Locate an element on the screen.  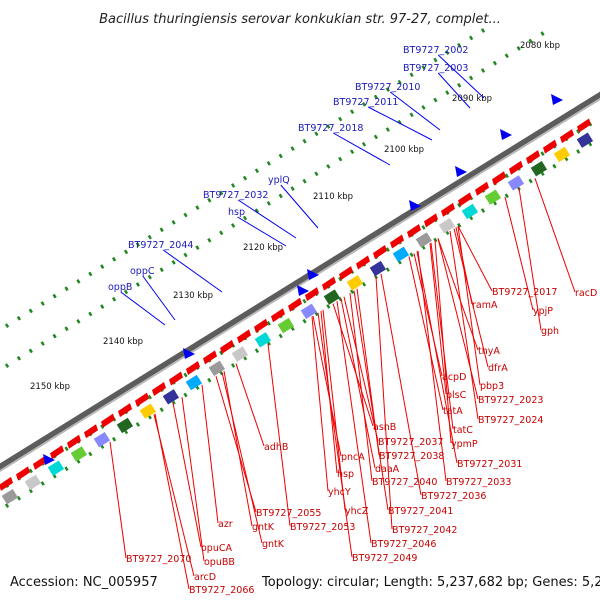
forward-gene-label: BT9727_2070 is located at coordinates (158, 559).